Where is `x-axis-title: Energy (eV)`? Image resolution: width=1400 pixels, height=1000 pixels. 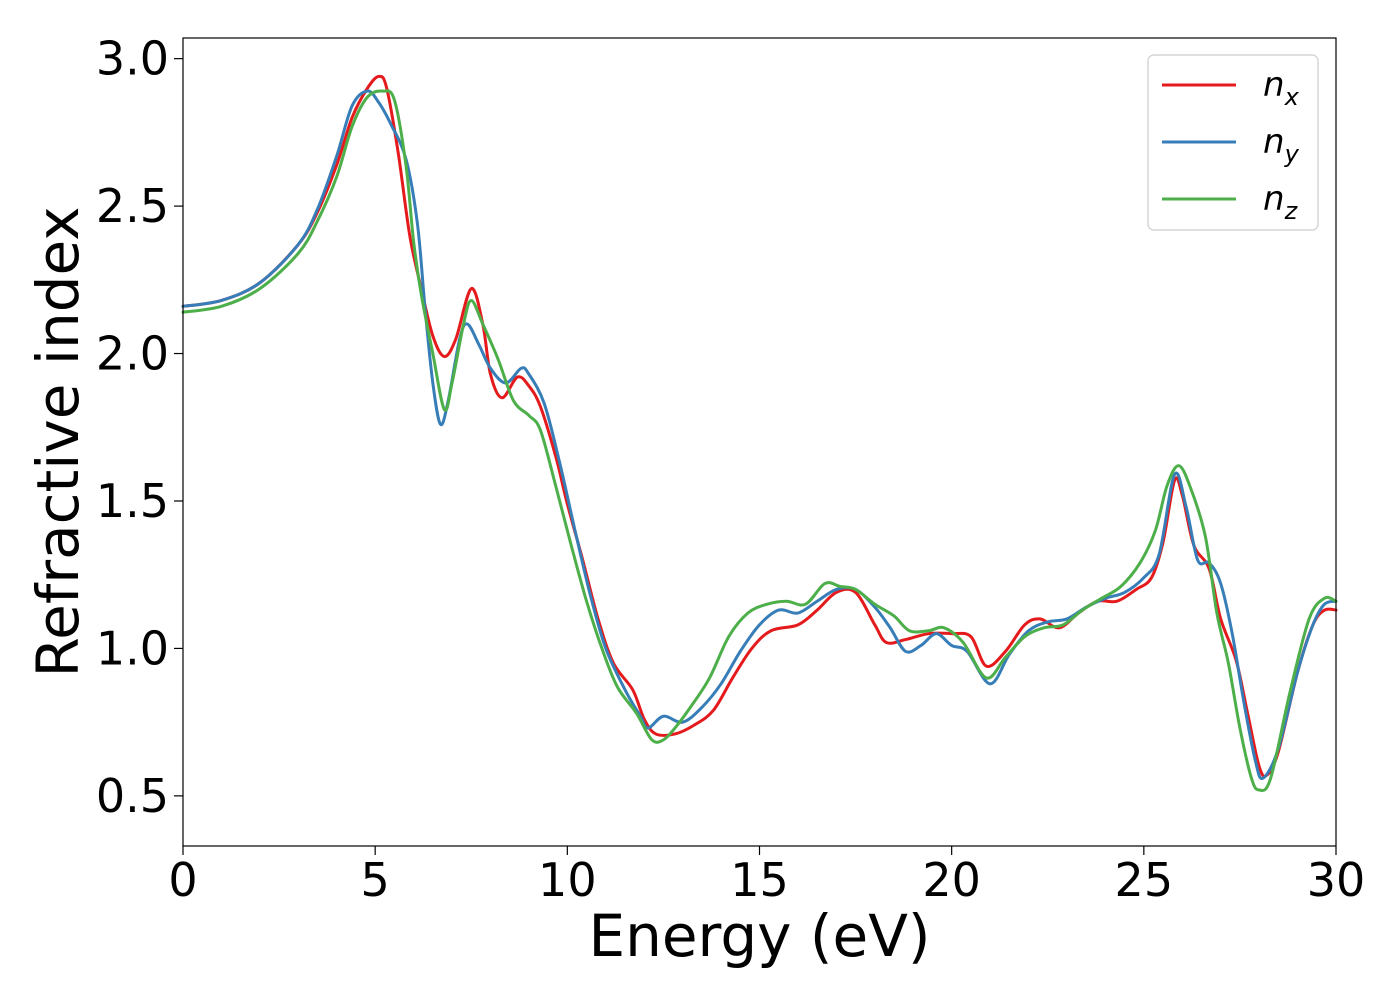 x-axis-title: Energy (eV) is located at coordinates (759, 936).